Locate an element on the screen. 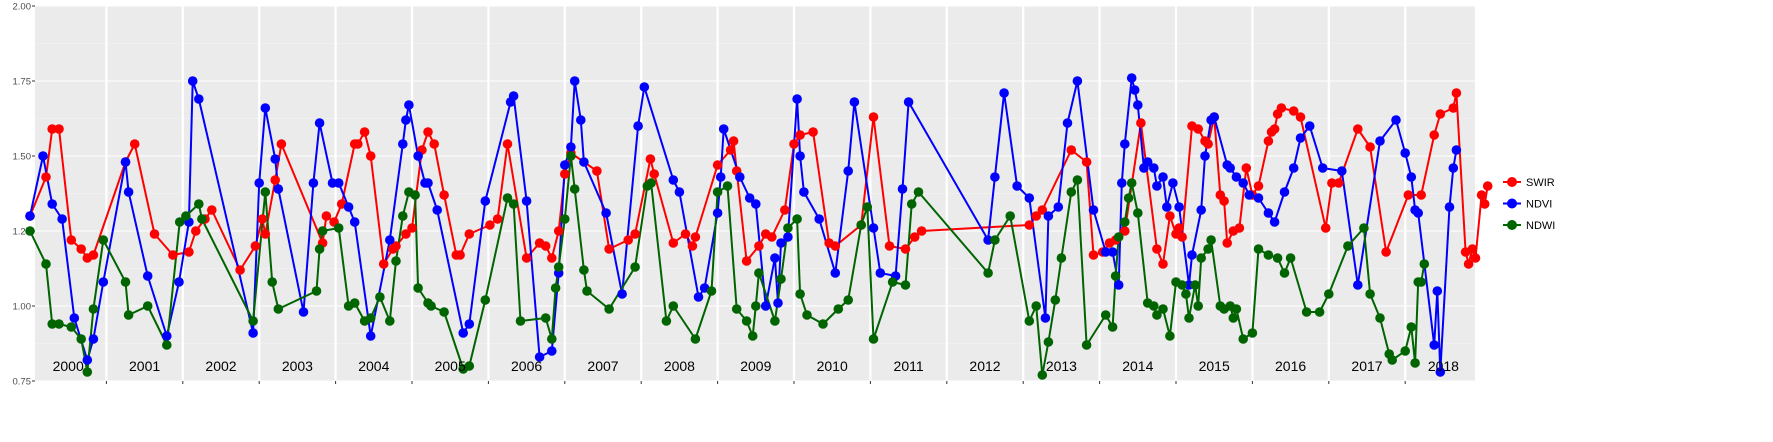  year-label: 2017 is located at coordinates (1366, 366).